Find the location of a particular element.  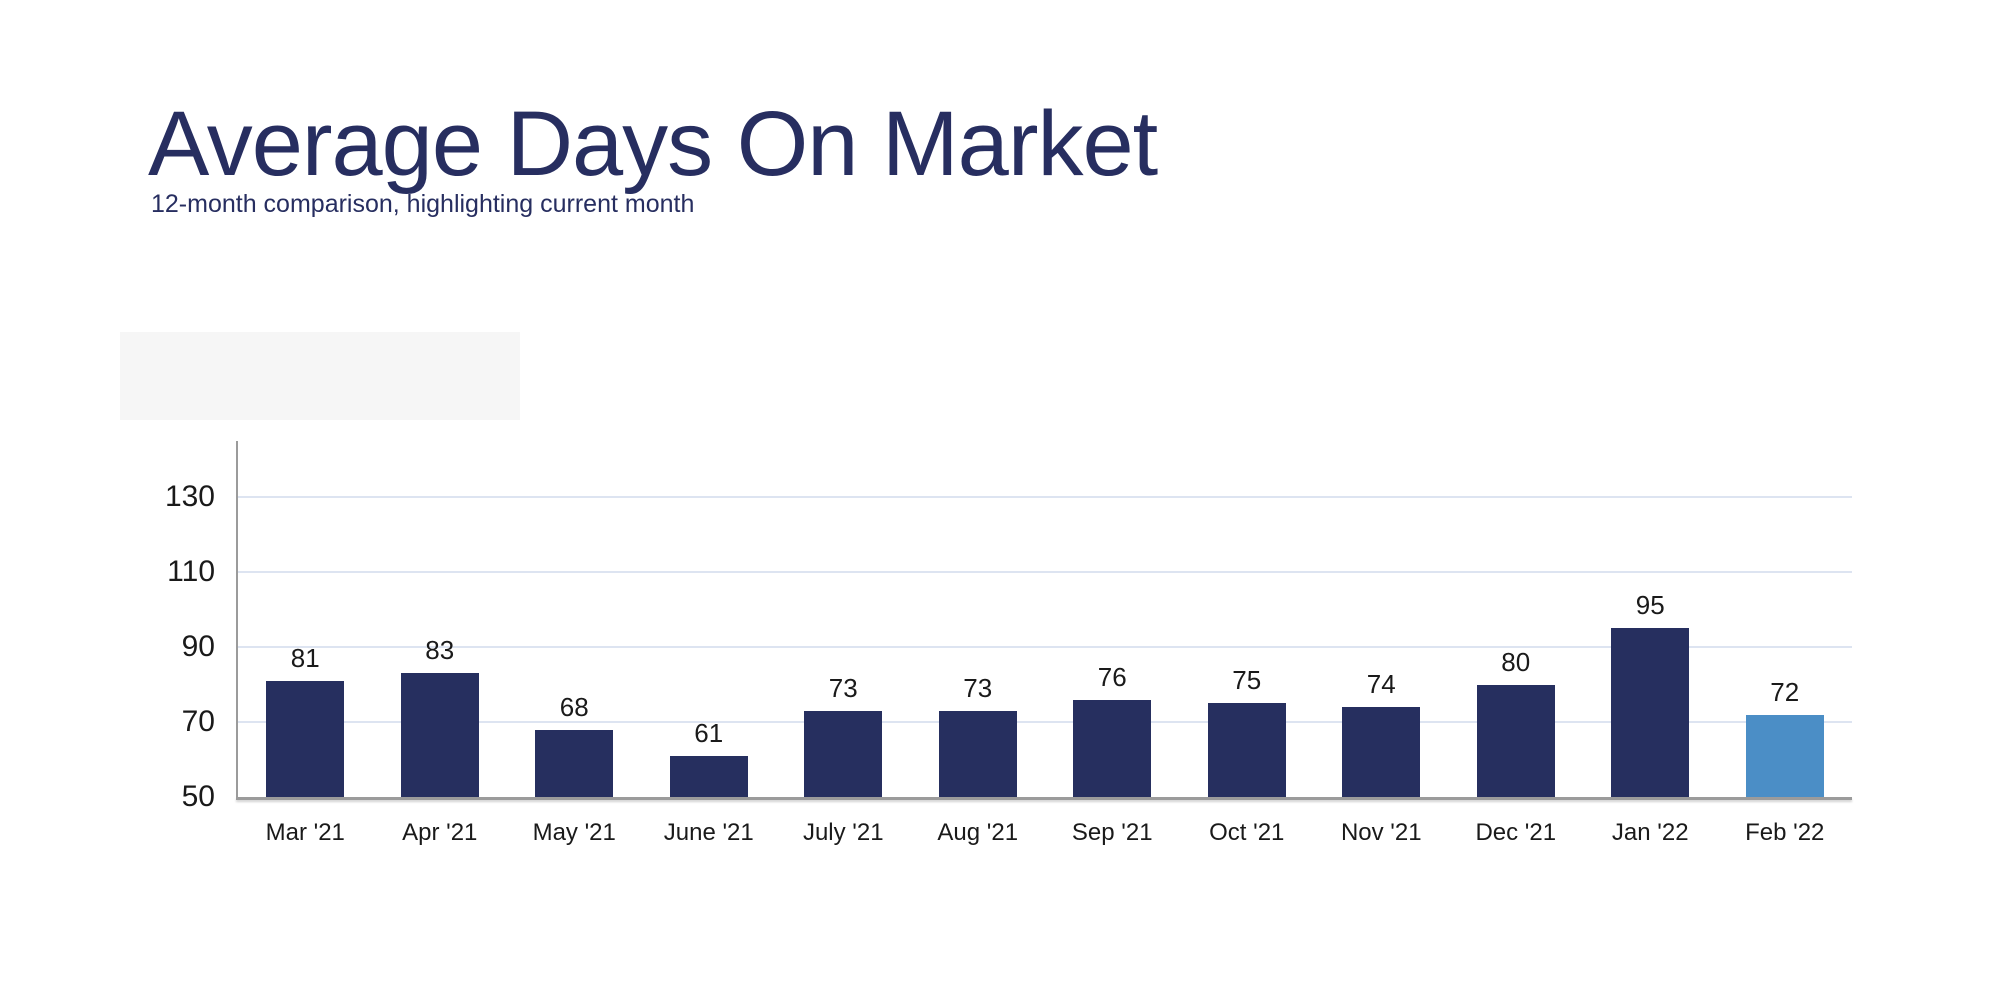

chart-title: Average Days On Market is located at coordinates (653, 144).